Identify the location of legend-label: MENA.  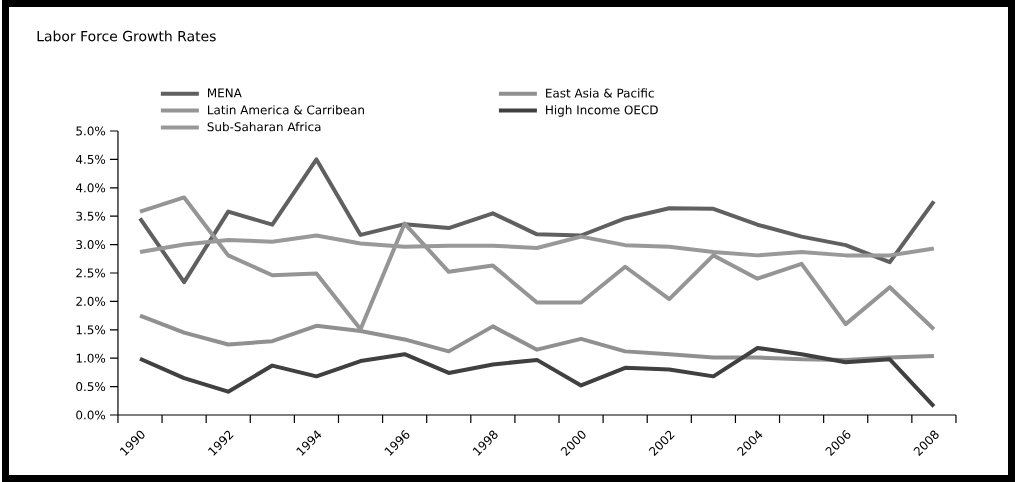
(225, 93).